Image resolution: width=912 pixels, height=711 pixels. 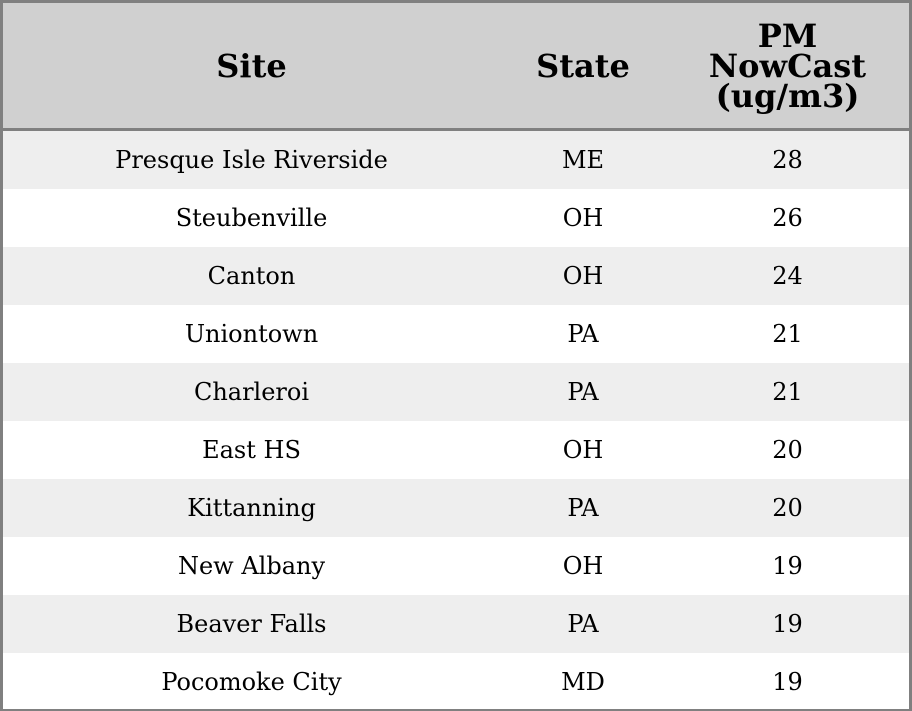 What do you see at coordinates (787, 35) in the screenshot?
I see `header-pm-line: PM` at bounding box center [787, 35].